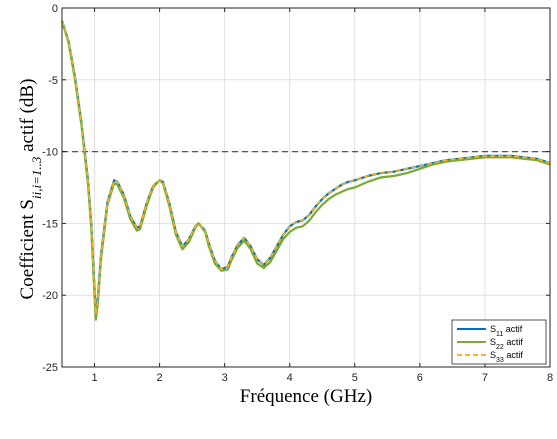 This screenshot has width=557, height=439. Describe the element at coordinates (506, 331) in the screenshot. I see `legend-label-11: S11 actif` at that location.